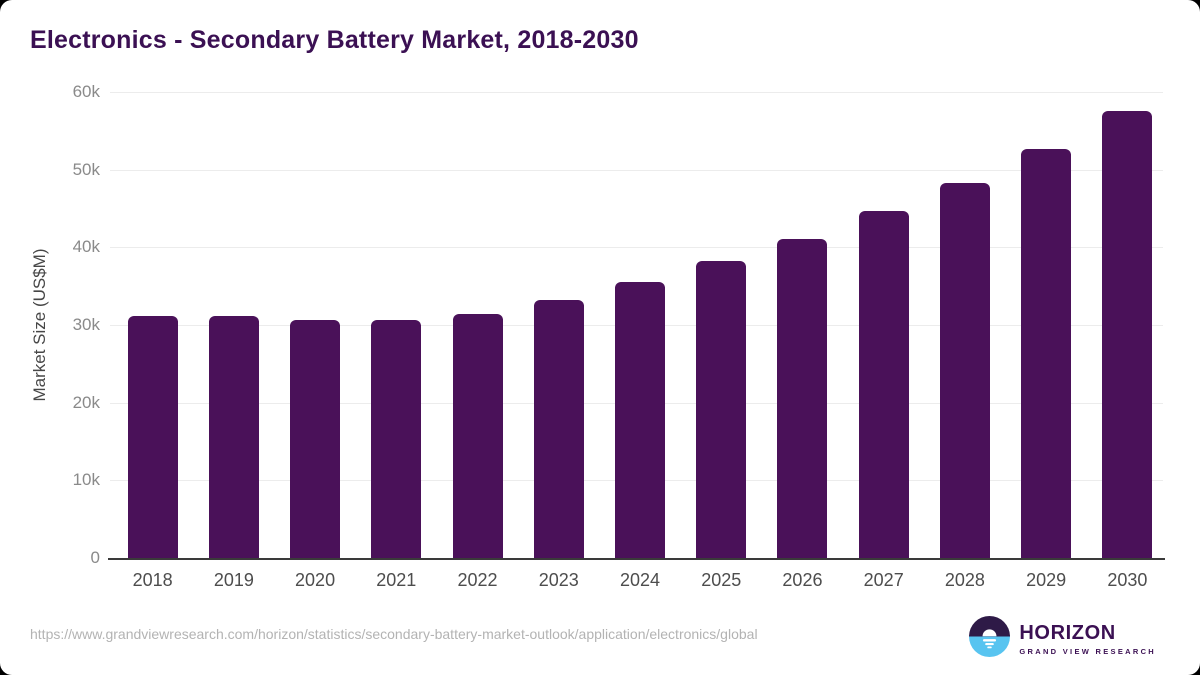 The width and height of the screenshot is (1200, 675). I want to click on bar-2021, so click(396, 438).